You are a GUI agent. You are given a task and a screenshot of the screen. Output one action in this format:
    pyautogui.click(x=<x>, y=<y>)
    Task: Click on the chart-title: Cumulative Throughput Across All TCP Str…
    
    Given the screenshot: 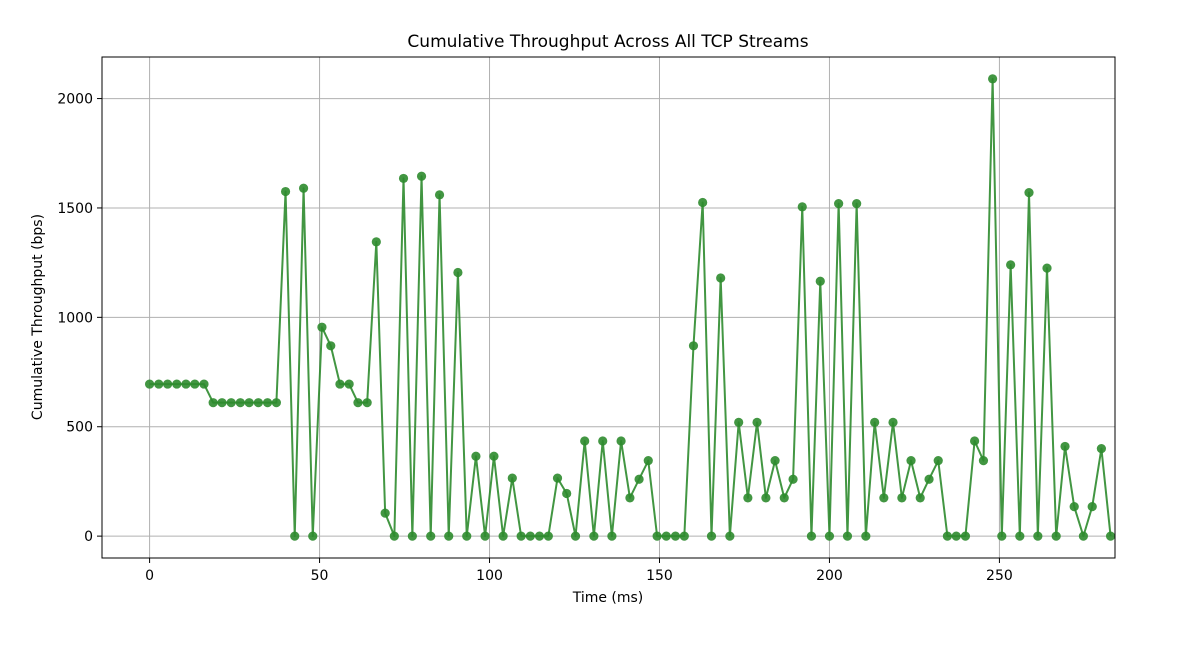 What is the action you would take?
    pyautogui.click(x=607, y=42)
    